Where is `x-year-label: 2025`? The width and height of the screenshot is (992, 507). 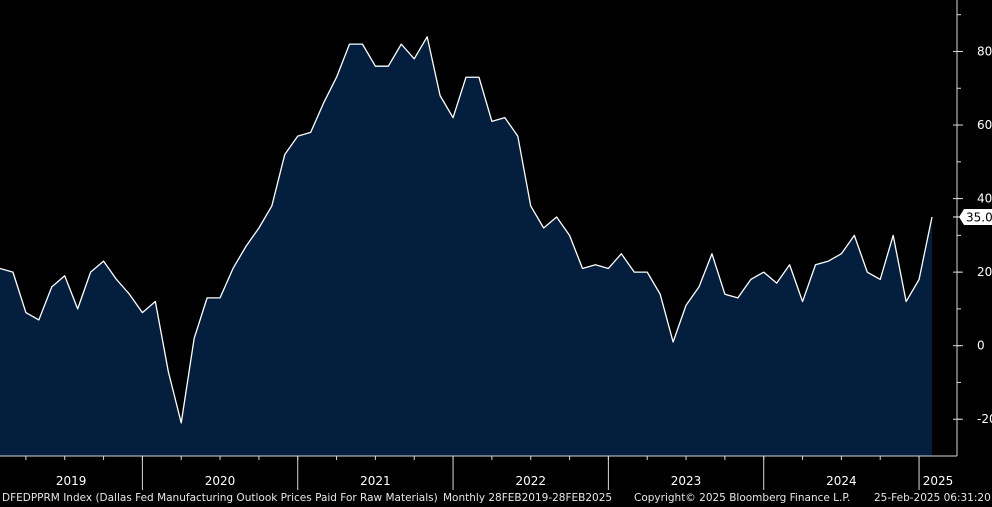 x-year-label: 2025 is located at coordinates (938, 481).